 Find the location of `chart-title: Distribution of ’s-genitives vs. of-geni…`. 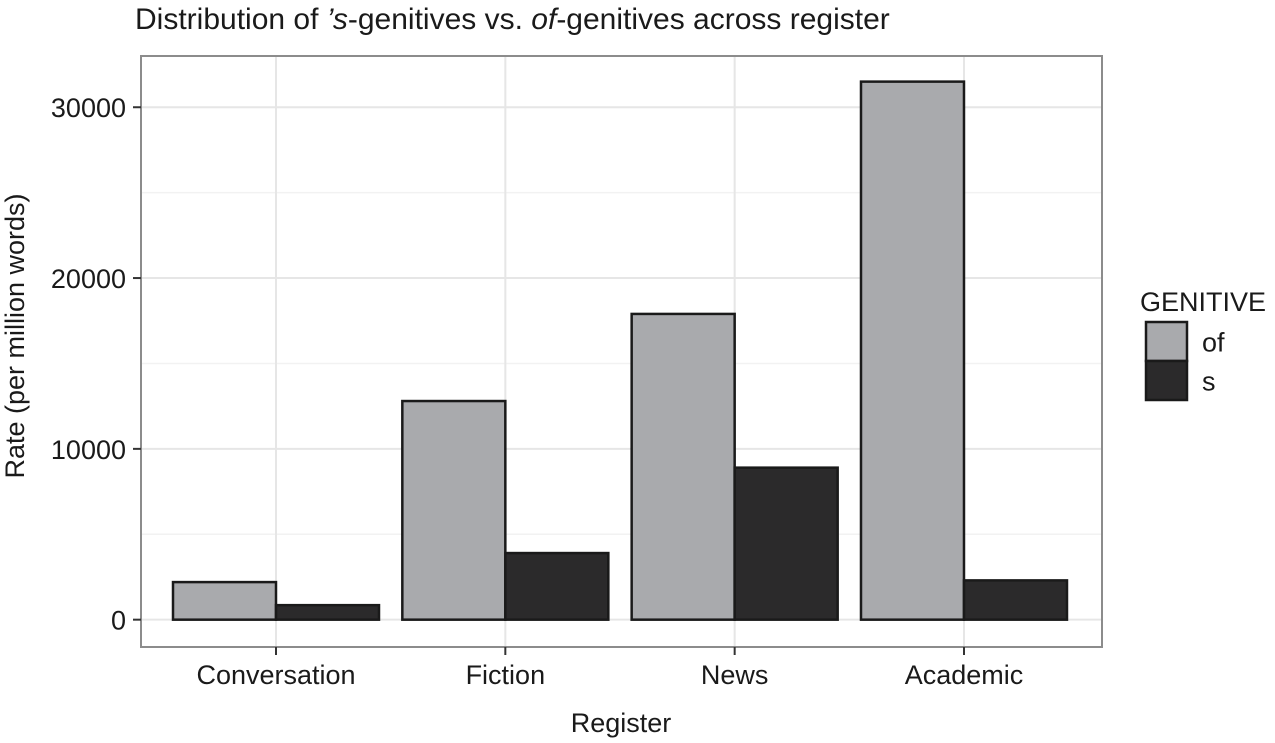

chart-title: Distribution of ’s-genitives vs. of-geni… is located at coordinates (512, 19).